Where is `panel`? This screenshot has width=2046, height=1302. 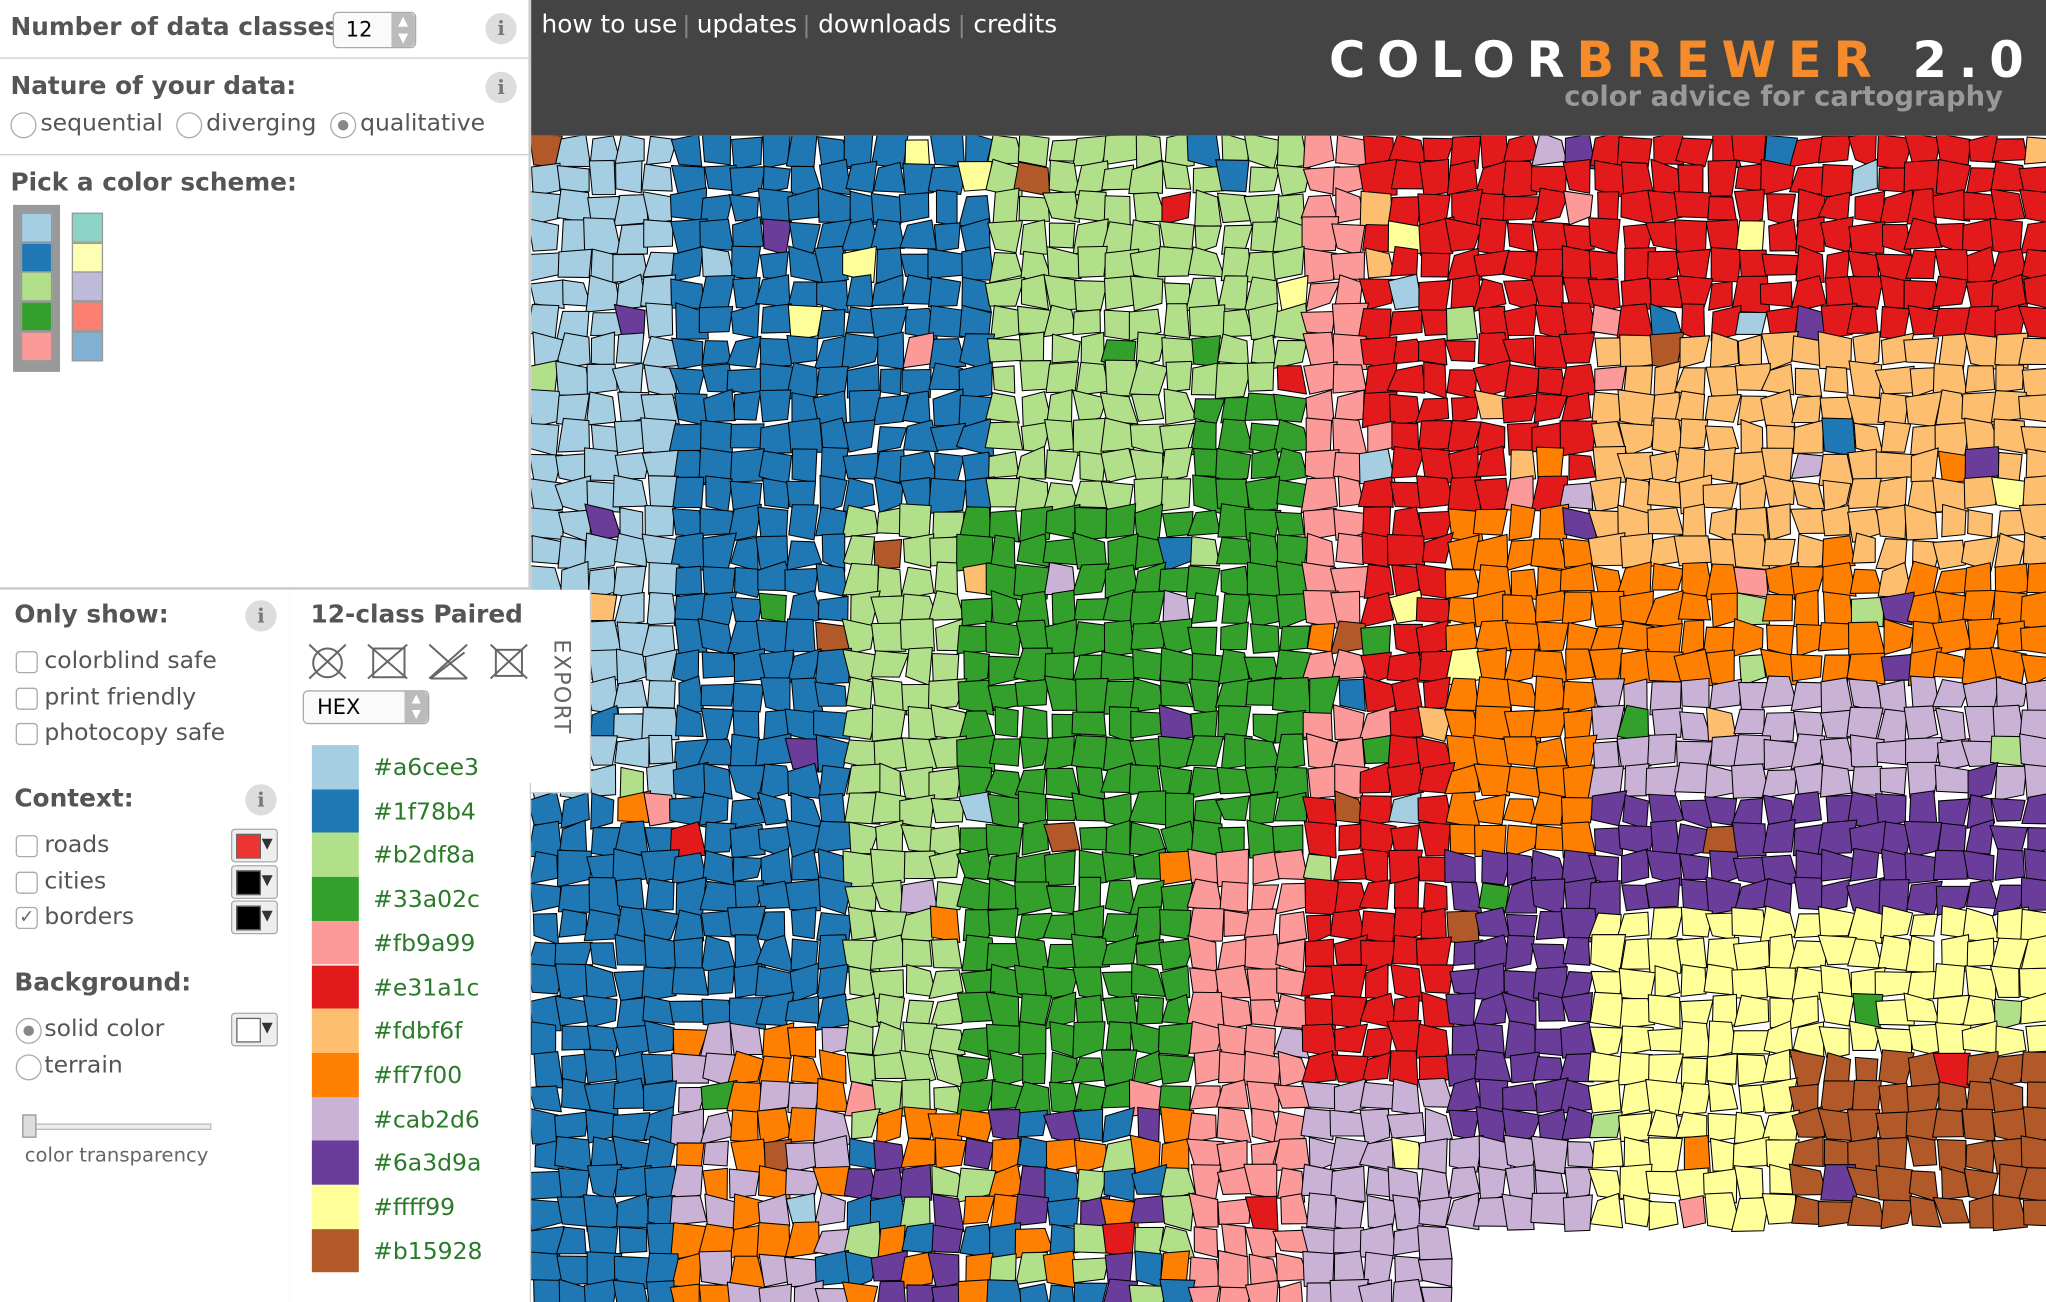 panel is located at coordinates (145, 945).